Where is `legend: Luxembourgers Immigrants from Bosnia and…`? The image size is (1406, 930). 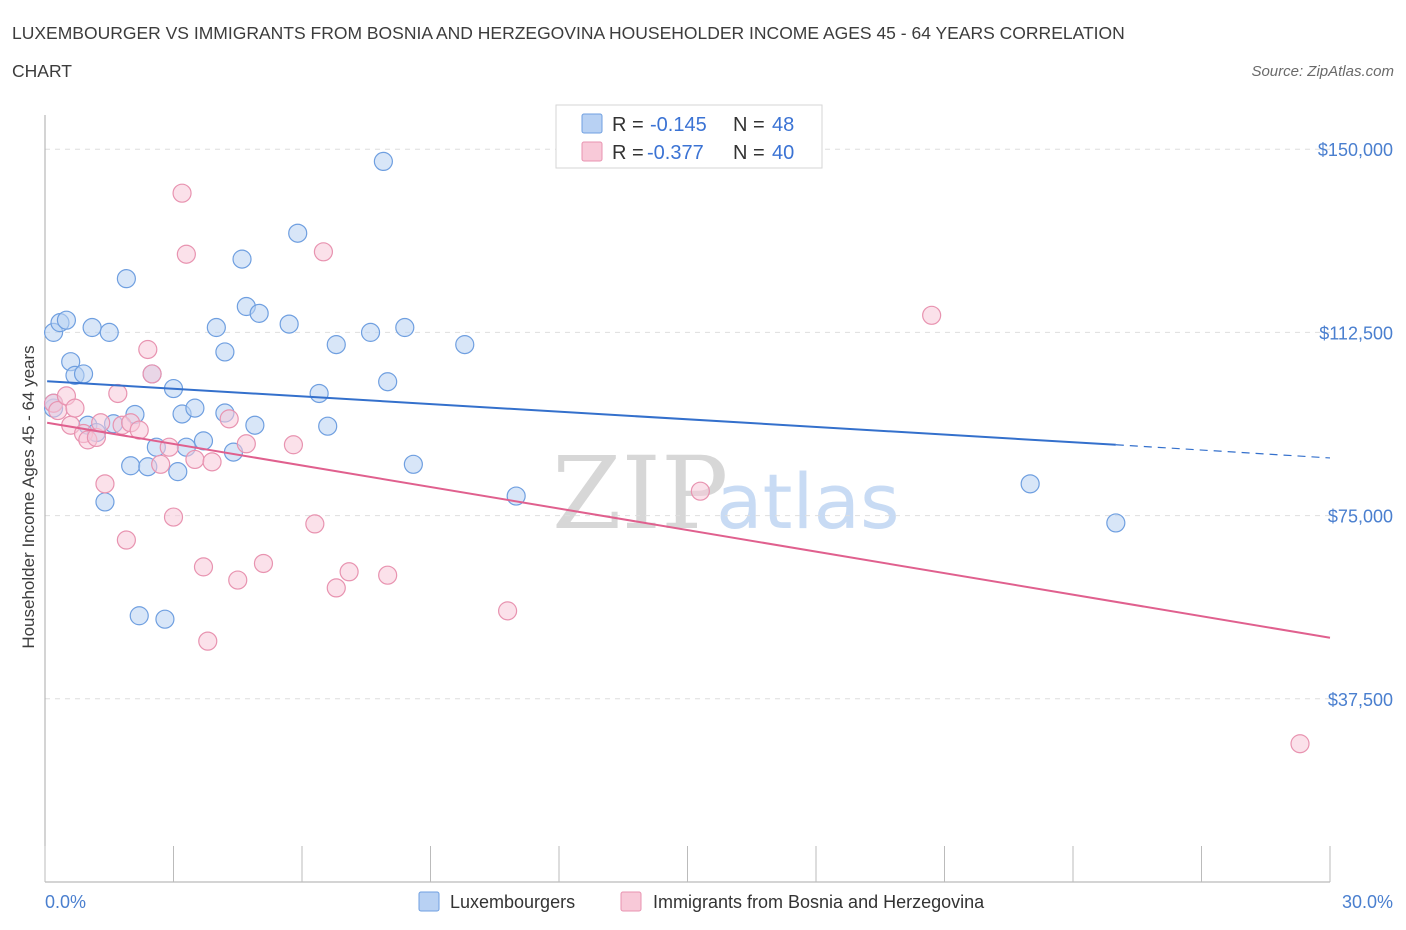 legend: Luxembourgers Immigrants from Bosnia and… is located at coordinates (701, 901).